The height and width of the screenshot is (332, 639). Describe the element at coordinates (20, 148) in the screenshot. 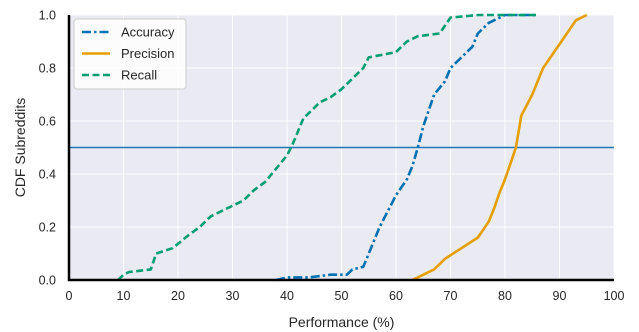

I see `y-axis-label: CDF Subreddits` at that location.